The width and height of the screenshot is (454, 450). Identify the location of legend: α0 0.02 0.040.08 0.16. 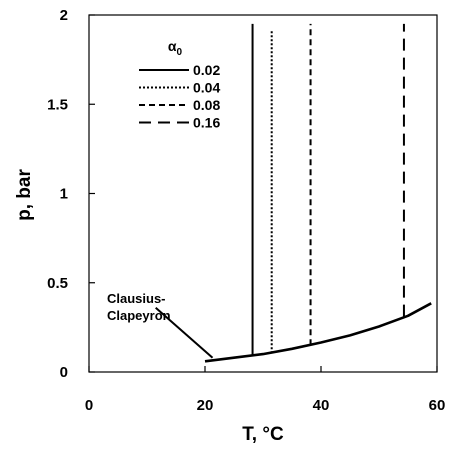
(179, 84).